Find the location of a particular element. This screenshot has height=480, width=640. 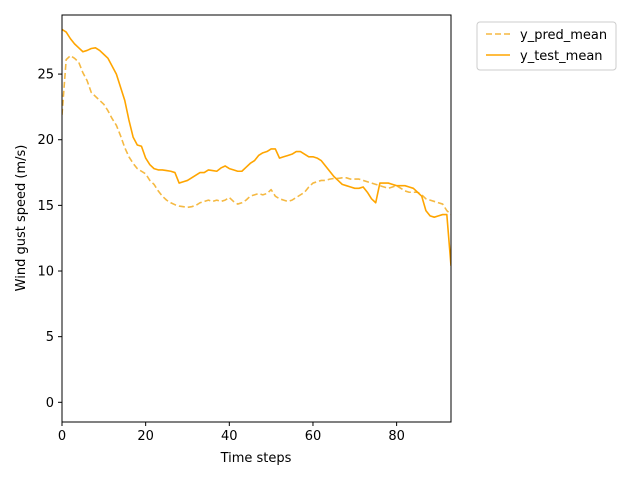

y-tick-label: 0 is located at coordinates (50, 403).